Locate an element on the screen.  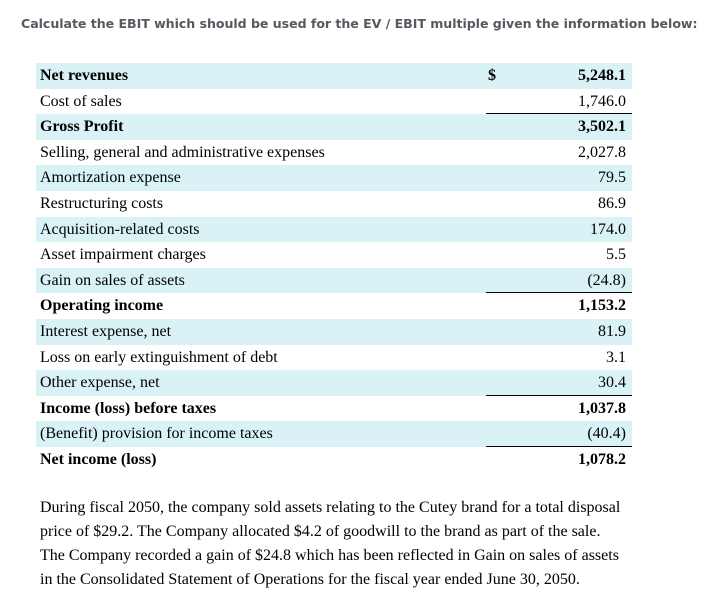
row-label: Amortization expense is located at coordinates (110, 178).